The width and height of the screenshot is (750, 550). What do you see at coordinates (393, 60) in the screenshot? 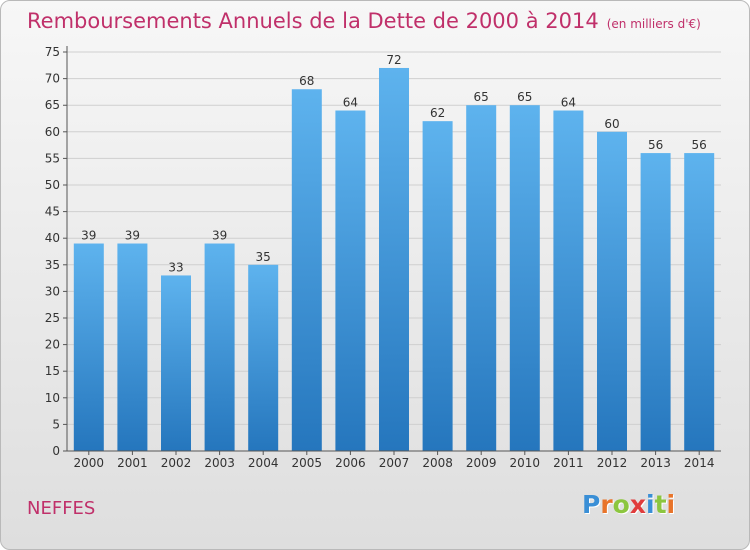
I see `data-label: 72` at bounding box center [393, 60].